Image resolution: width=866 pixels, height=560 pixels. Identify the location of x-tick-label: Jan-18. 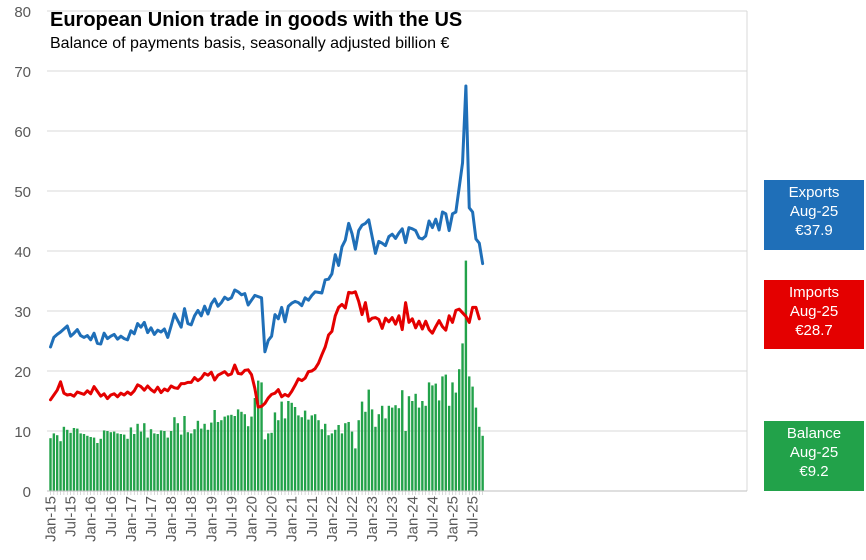
(171, 519).